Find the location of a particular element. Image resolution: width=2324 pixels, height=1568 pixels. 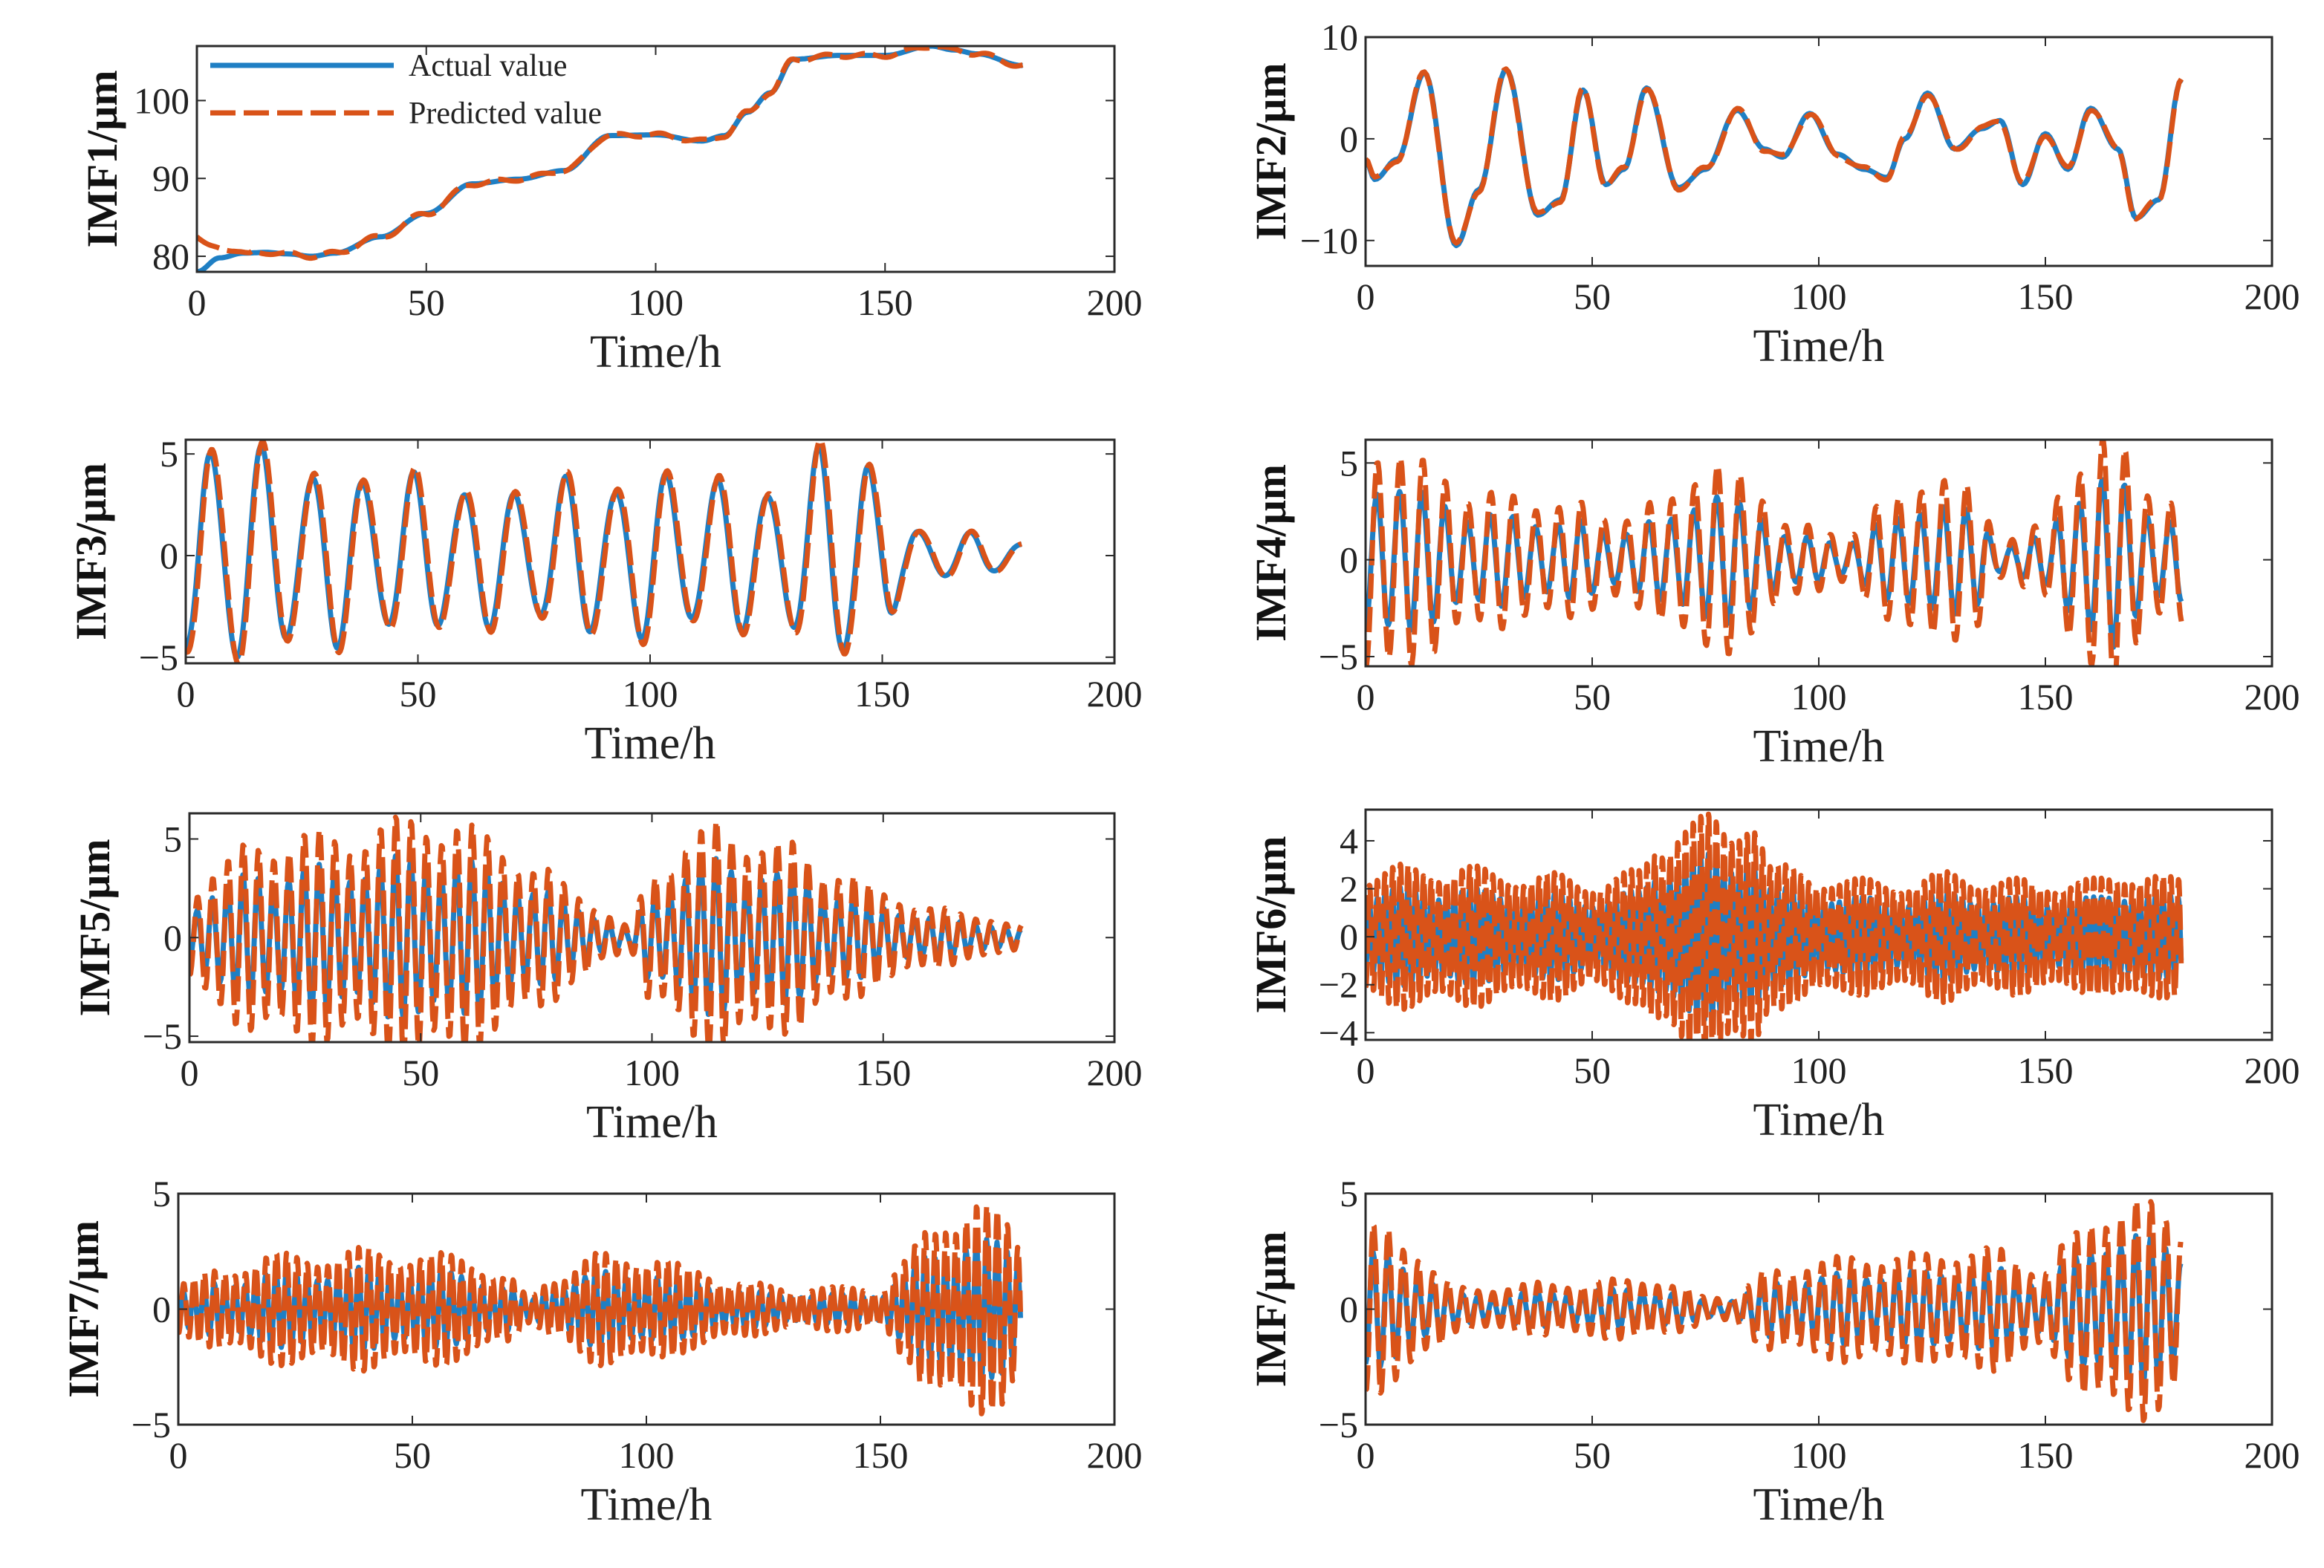

legend: Actual value Predicted value is located at coordinates (406, 90).